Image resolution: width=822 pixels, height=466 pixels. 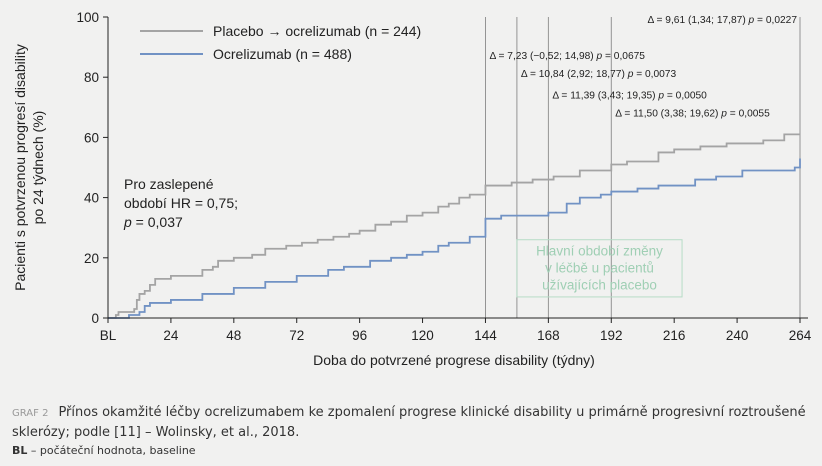 What do you see at coordinates (153, 222) in the screenshot?
I see `hr-annotation-line: p = 0,037` at bounding box center [153, 222].